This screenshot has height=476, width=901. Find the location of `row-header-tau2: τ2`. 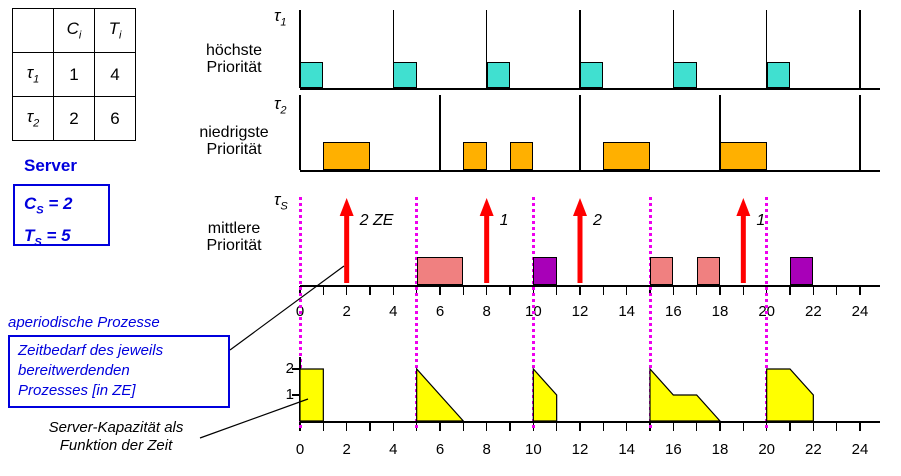

row-header-tau2: τ2 is located at coordinates (33, 118).